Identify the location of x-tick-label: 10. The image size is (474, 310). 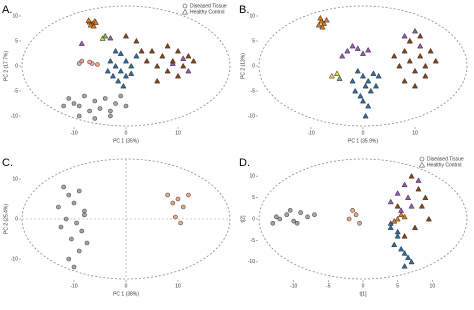
(433, 286).